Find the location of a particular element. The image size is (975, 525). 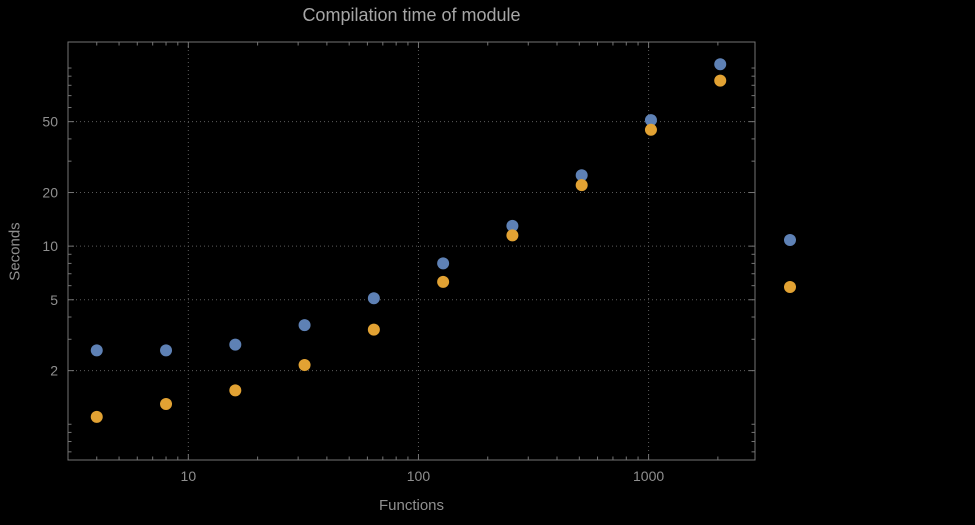

x-tick-label: 10 is located at coordinates (189, 476).